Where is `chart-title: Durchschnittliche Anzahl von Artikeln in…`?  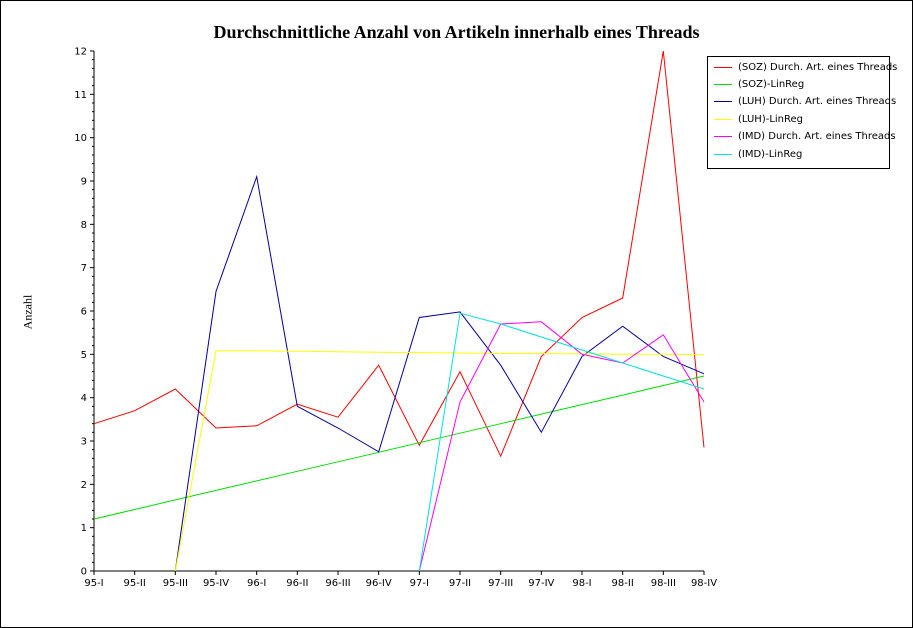 chart-title: Durchschnittliche Anzahl von Artikeln in… is located at coordinates (456, 32).